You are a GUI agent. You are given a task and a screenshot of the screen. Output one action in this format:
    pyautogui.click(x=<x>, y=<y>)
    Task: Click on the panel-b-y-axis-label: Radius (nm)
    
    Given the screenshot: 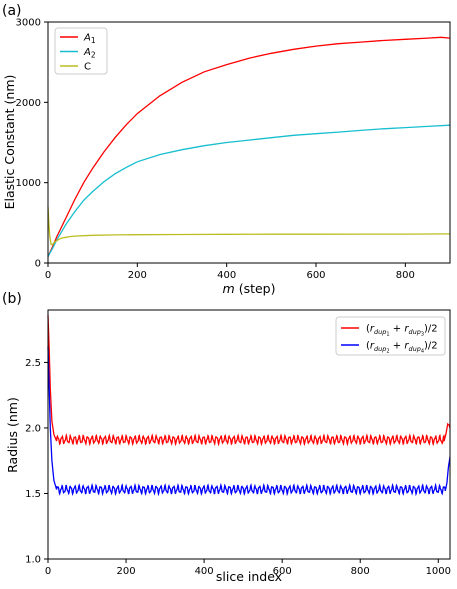 What is the action you would take?
    pyautogui.click(x=12, y=435)
    